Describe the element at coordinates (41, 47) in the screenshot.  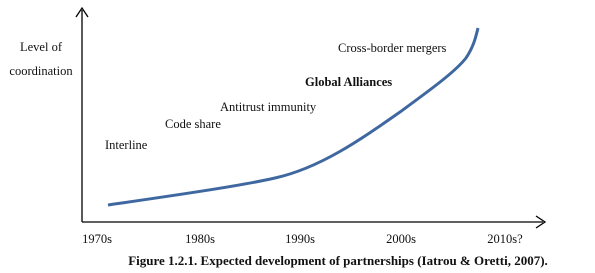
I see `y-axis-label: Level of` at that location.